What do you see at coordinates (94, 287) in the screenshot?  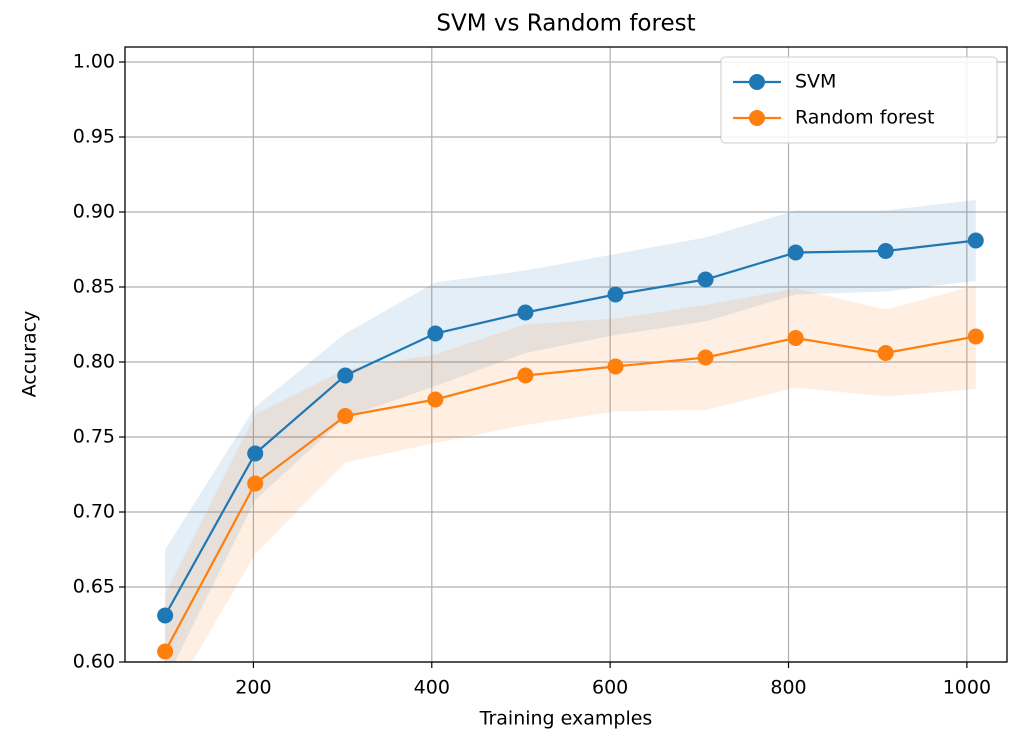 I see `y-tick-label: 0.85` at bounding box center [94, 287].